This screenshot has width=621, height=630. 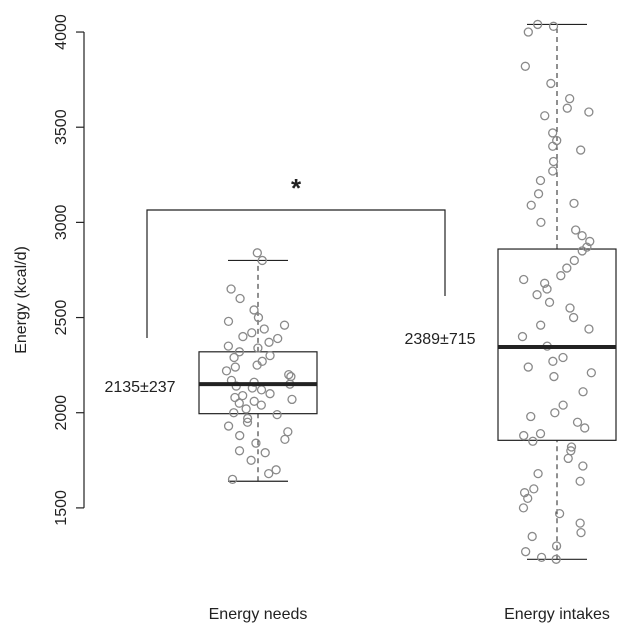 I want to click on x-tick-label: Energy intakes, so click(x=557, y=614).